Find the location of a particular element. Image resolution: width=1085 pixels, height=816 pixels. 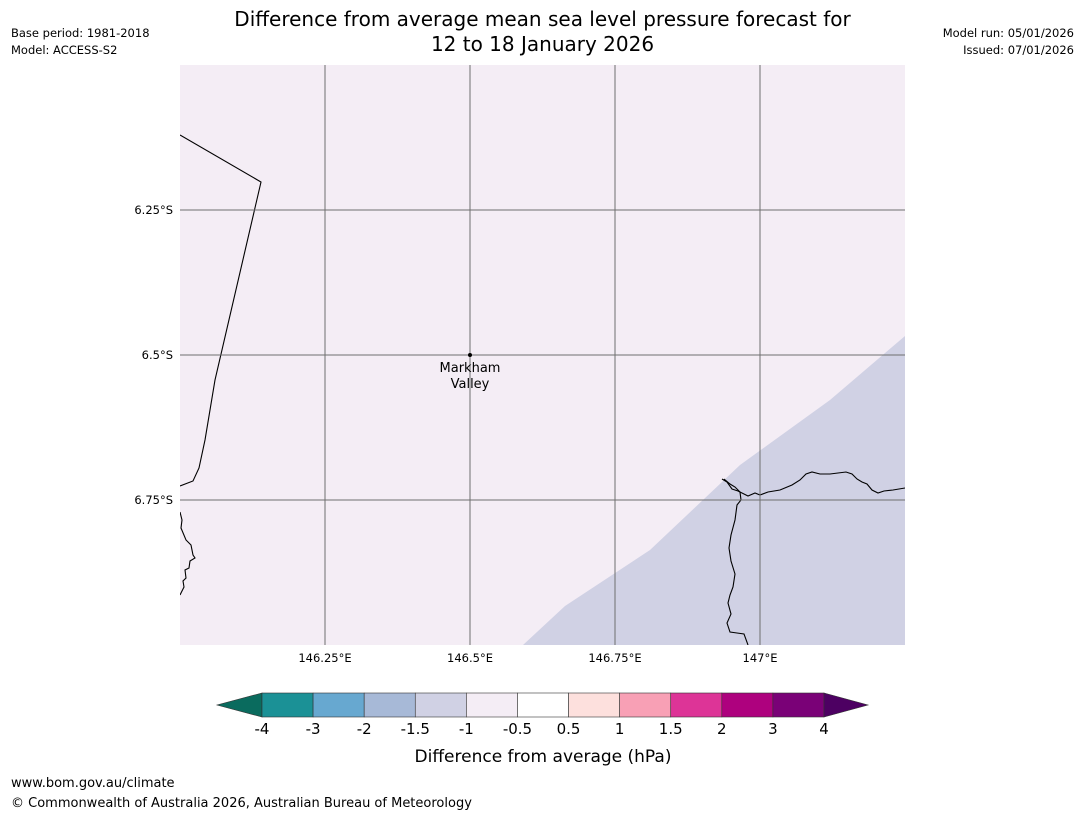

lon-tick-label-3: 147°E is located at coordinates (760, 658).